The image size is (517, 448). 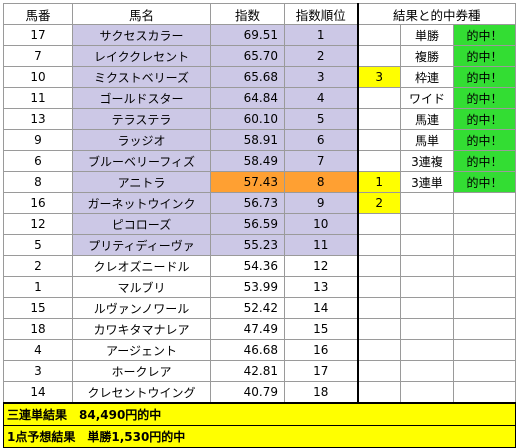 What do you see at coordinates (38, 266) in the screenshot?
I see `horse-number-cell: 2` at bounding box center [38, 266].